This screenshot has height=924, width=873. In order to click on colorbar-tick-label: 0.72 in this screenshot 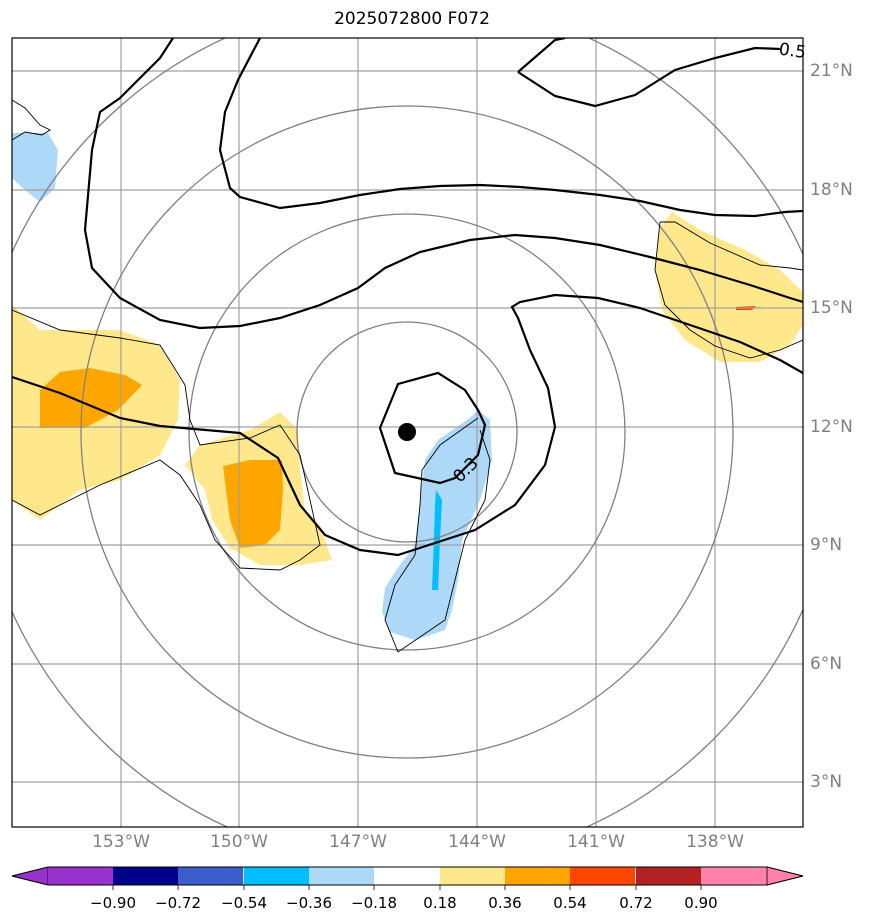, I will do `click(636, 903)`.